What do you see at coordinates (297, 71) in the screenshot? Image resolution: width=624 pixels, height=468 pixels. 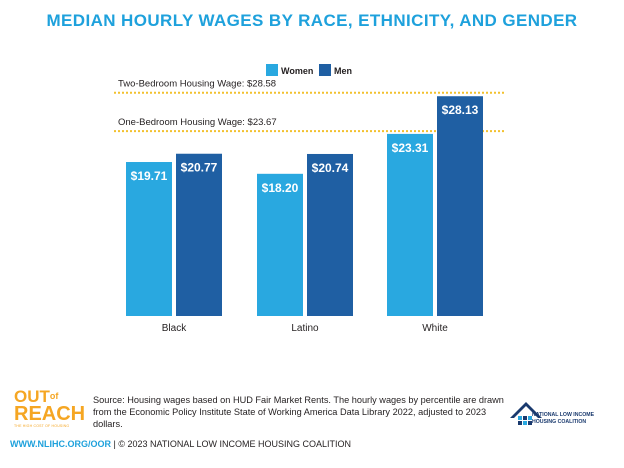 I see `legend-label-women: Women` at bounding box center [297, 71].